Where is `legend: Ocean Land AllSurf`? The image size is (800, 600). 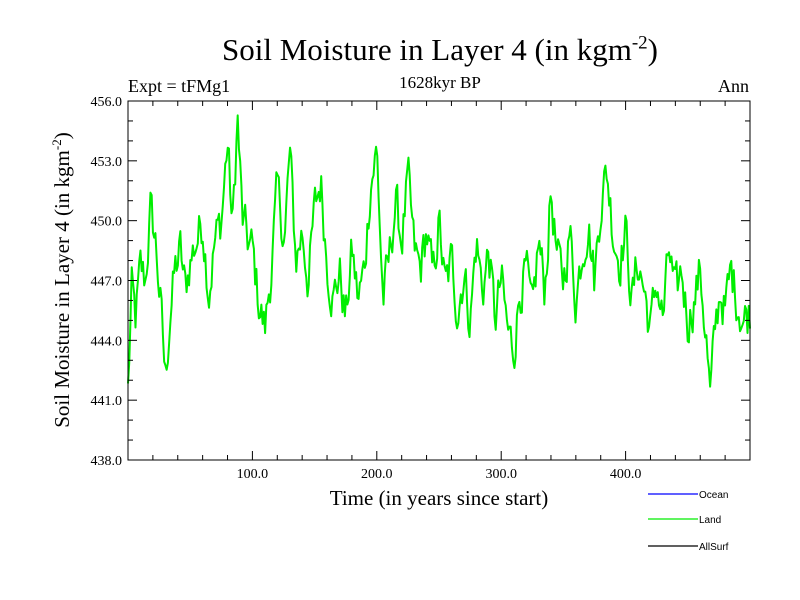 legend: Ocean Land AllSurf is located at coordinates (688, 521).